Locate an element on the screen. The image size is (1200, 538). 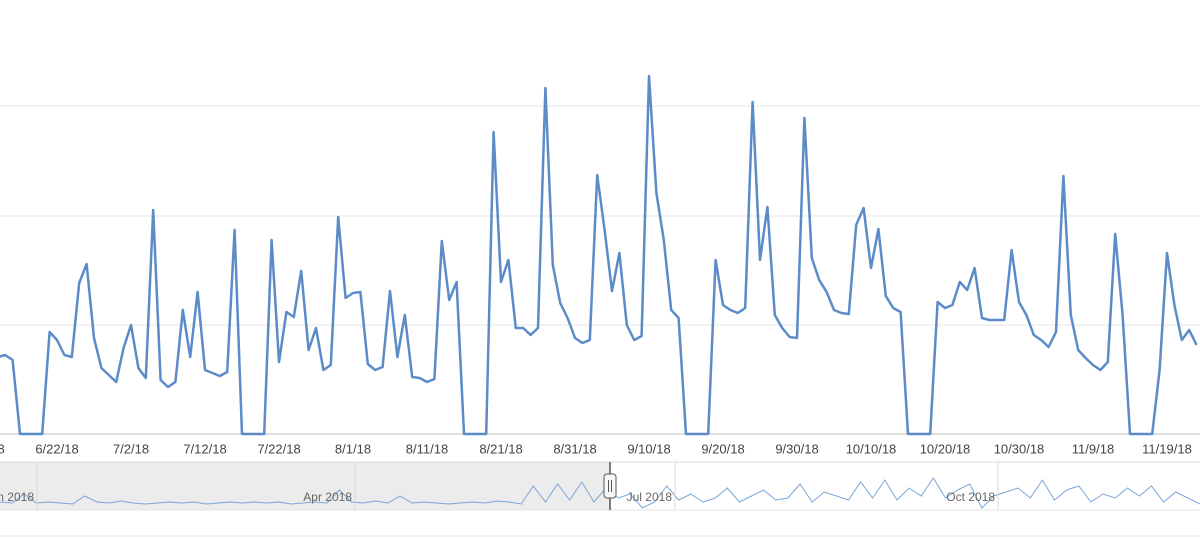
x-tick-label: 8/21/18 is located at coordinates (500, 448).